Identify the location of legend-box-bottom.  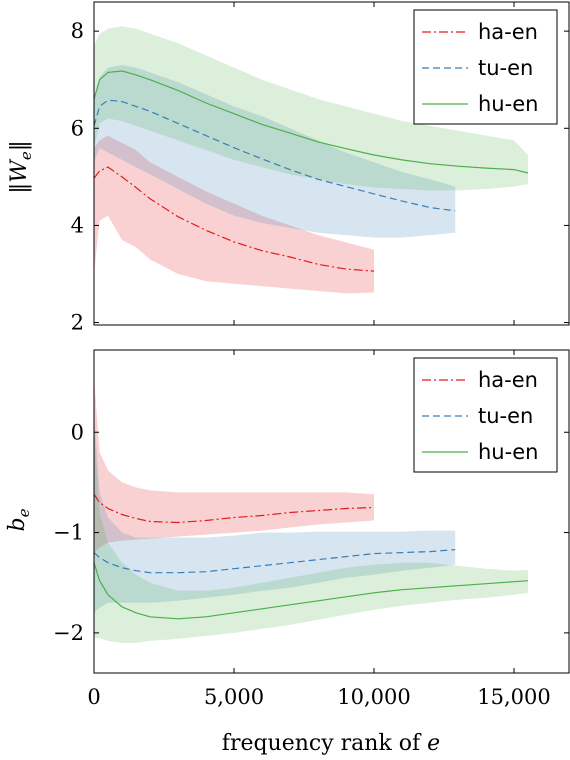
(485, 415).